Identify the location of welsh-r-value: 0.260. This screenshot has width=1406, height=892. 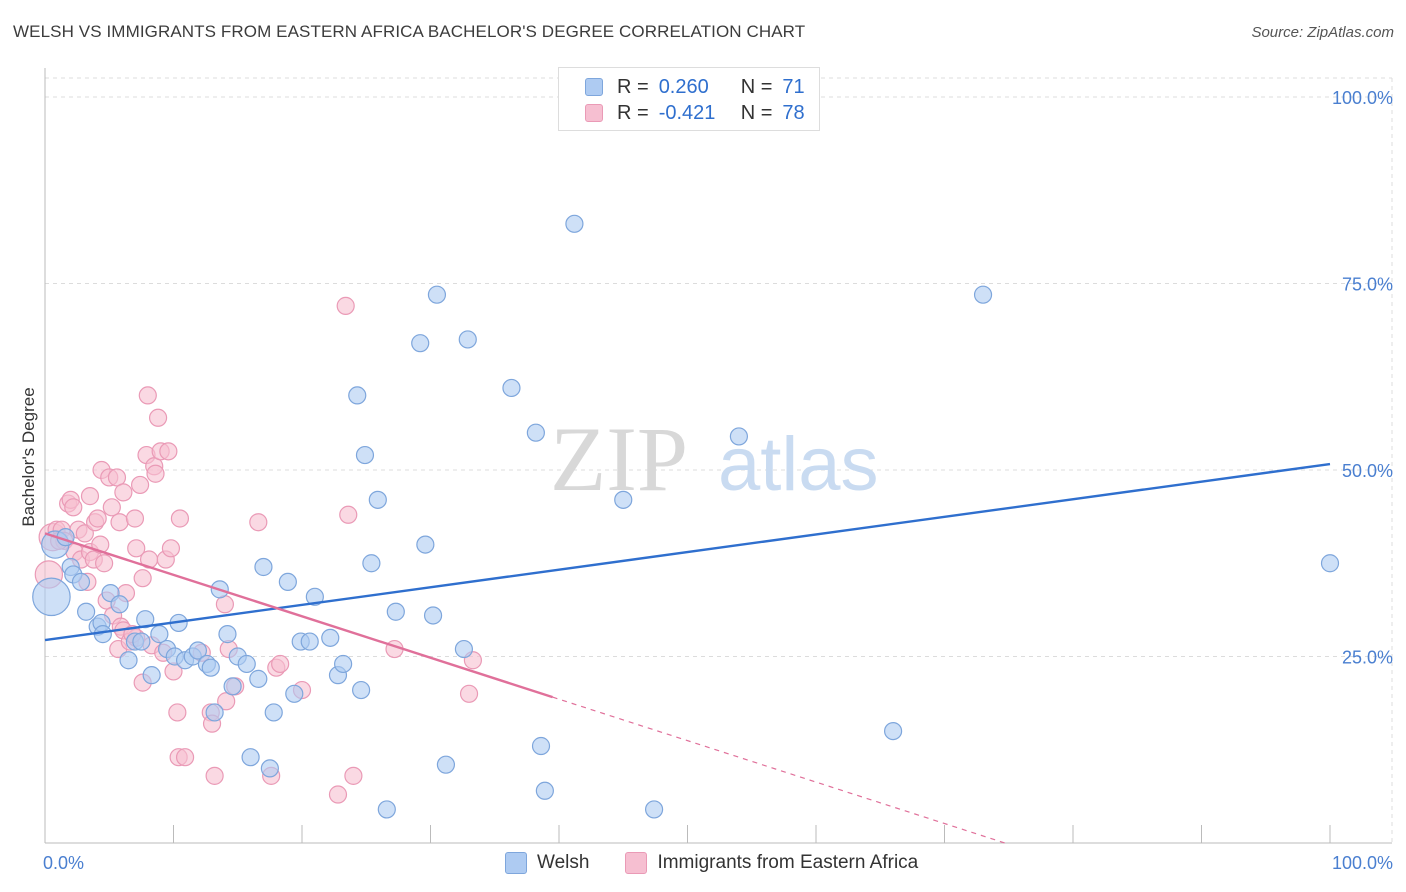
(683, 86).